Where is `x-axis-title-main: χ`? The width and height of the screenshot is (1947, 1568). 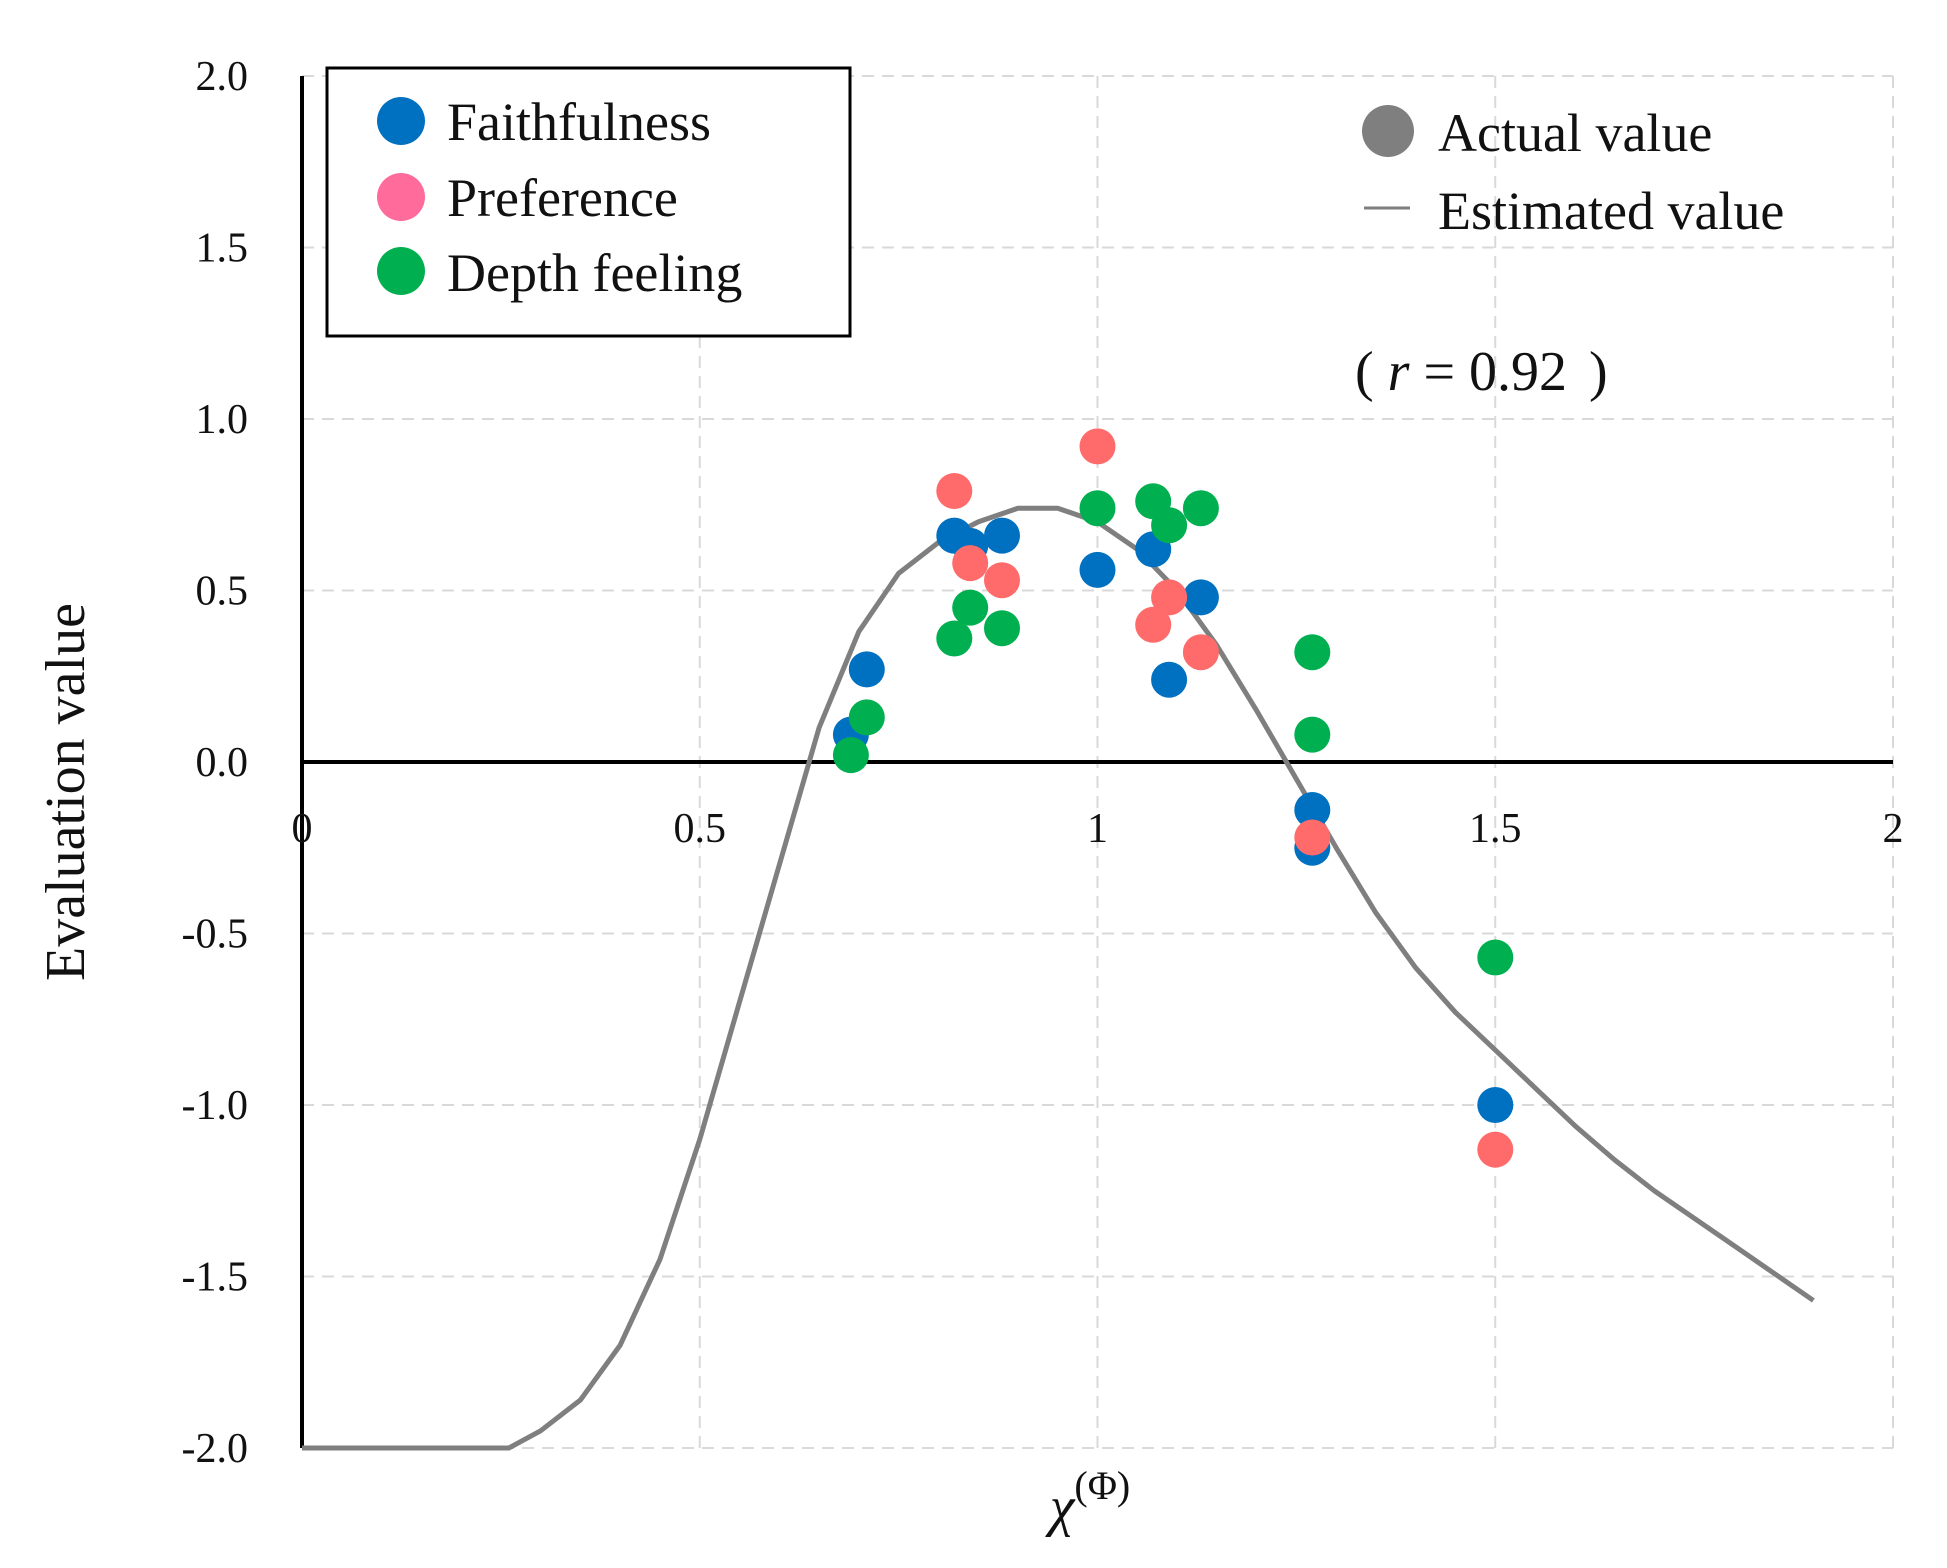
x-axis-title-main: χ is located at coordinates (1060, 1507).